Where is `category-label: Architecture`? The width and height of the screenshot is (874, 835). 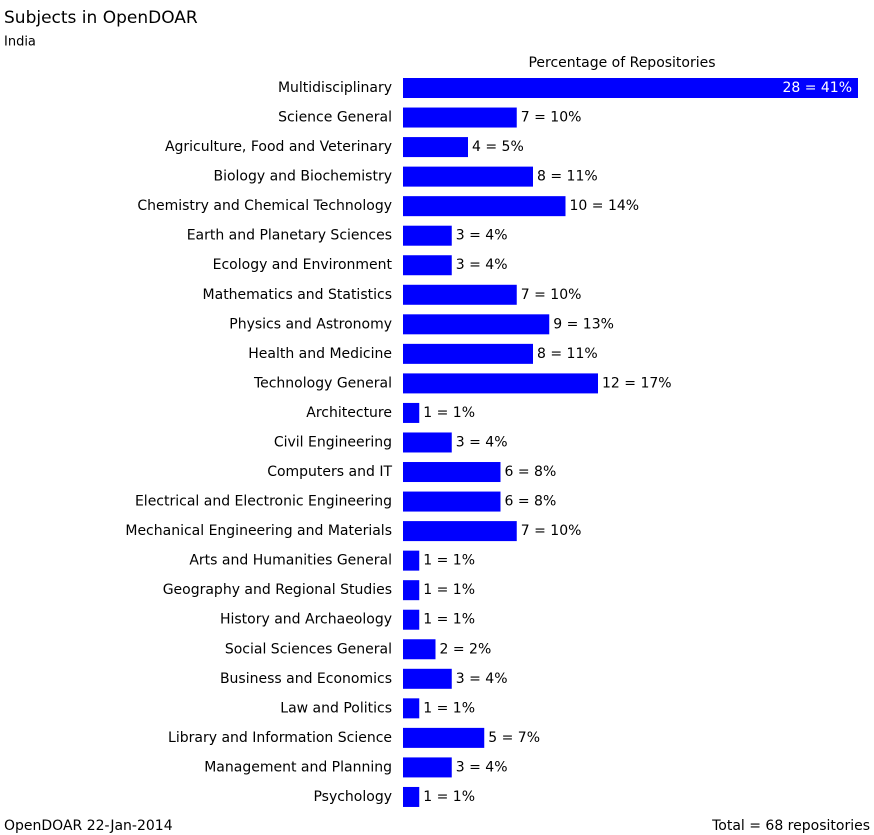
category-label: Architecture is located at coordinates (349, 413).